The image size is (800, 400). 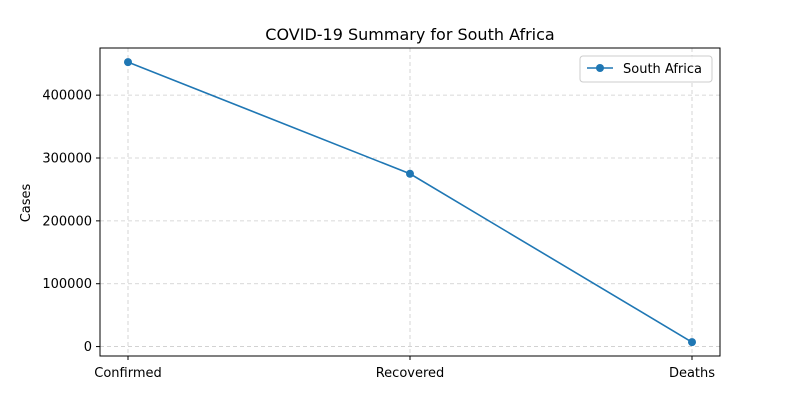 I want to click on x-tick-label: Deaths, so click(x=692, y=373).